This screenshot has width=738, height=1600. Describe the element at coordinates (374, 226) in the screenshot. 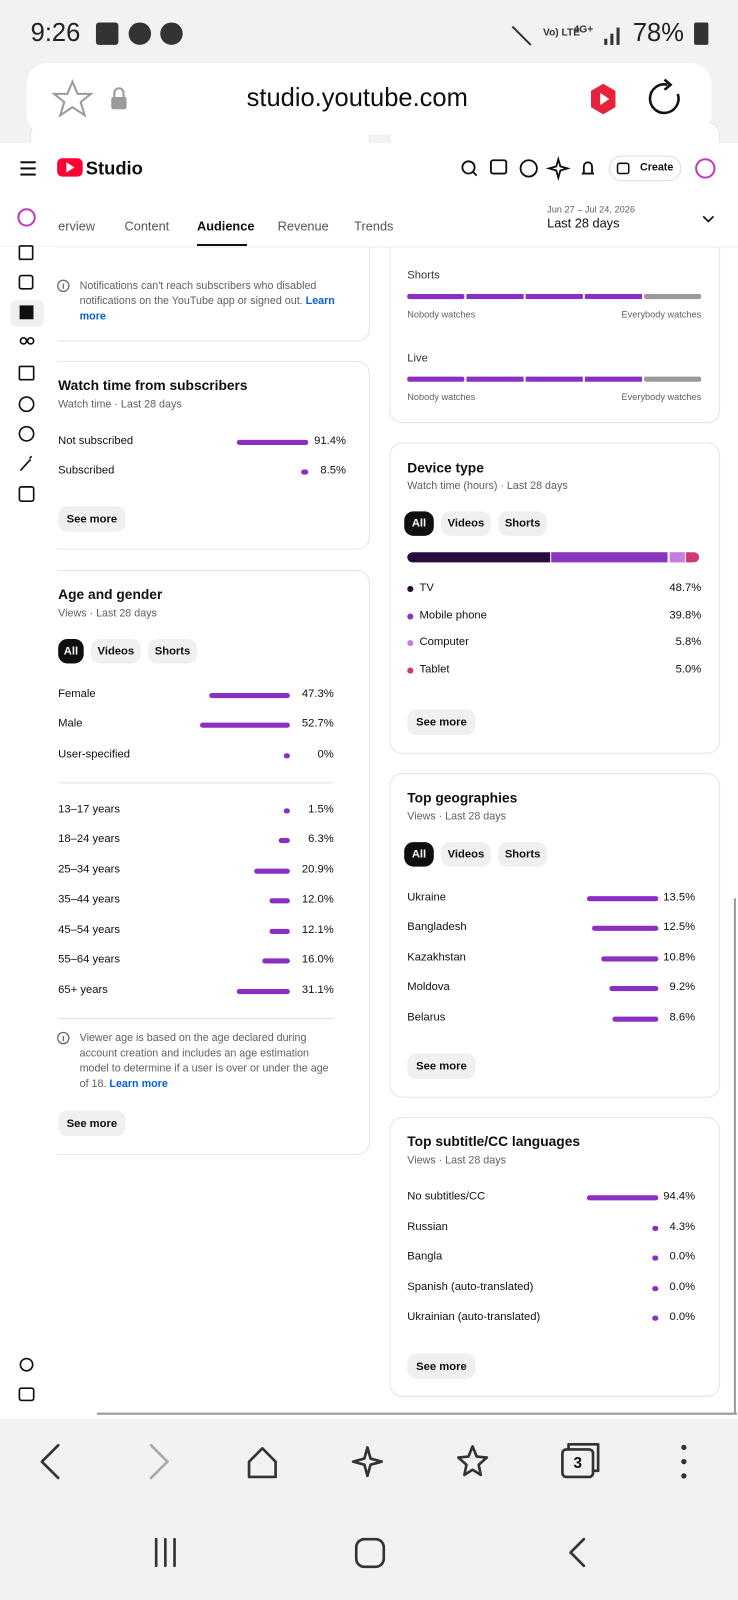

I see `tab: Trends` at that location.